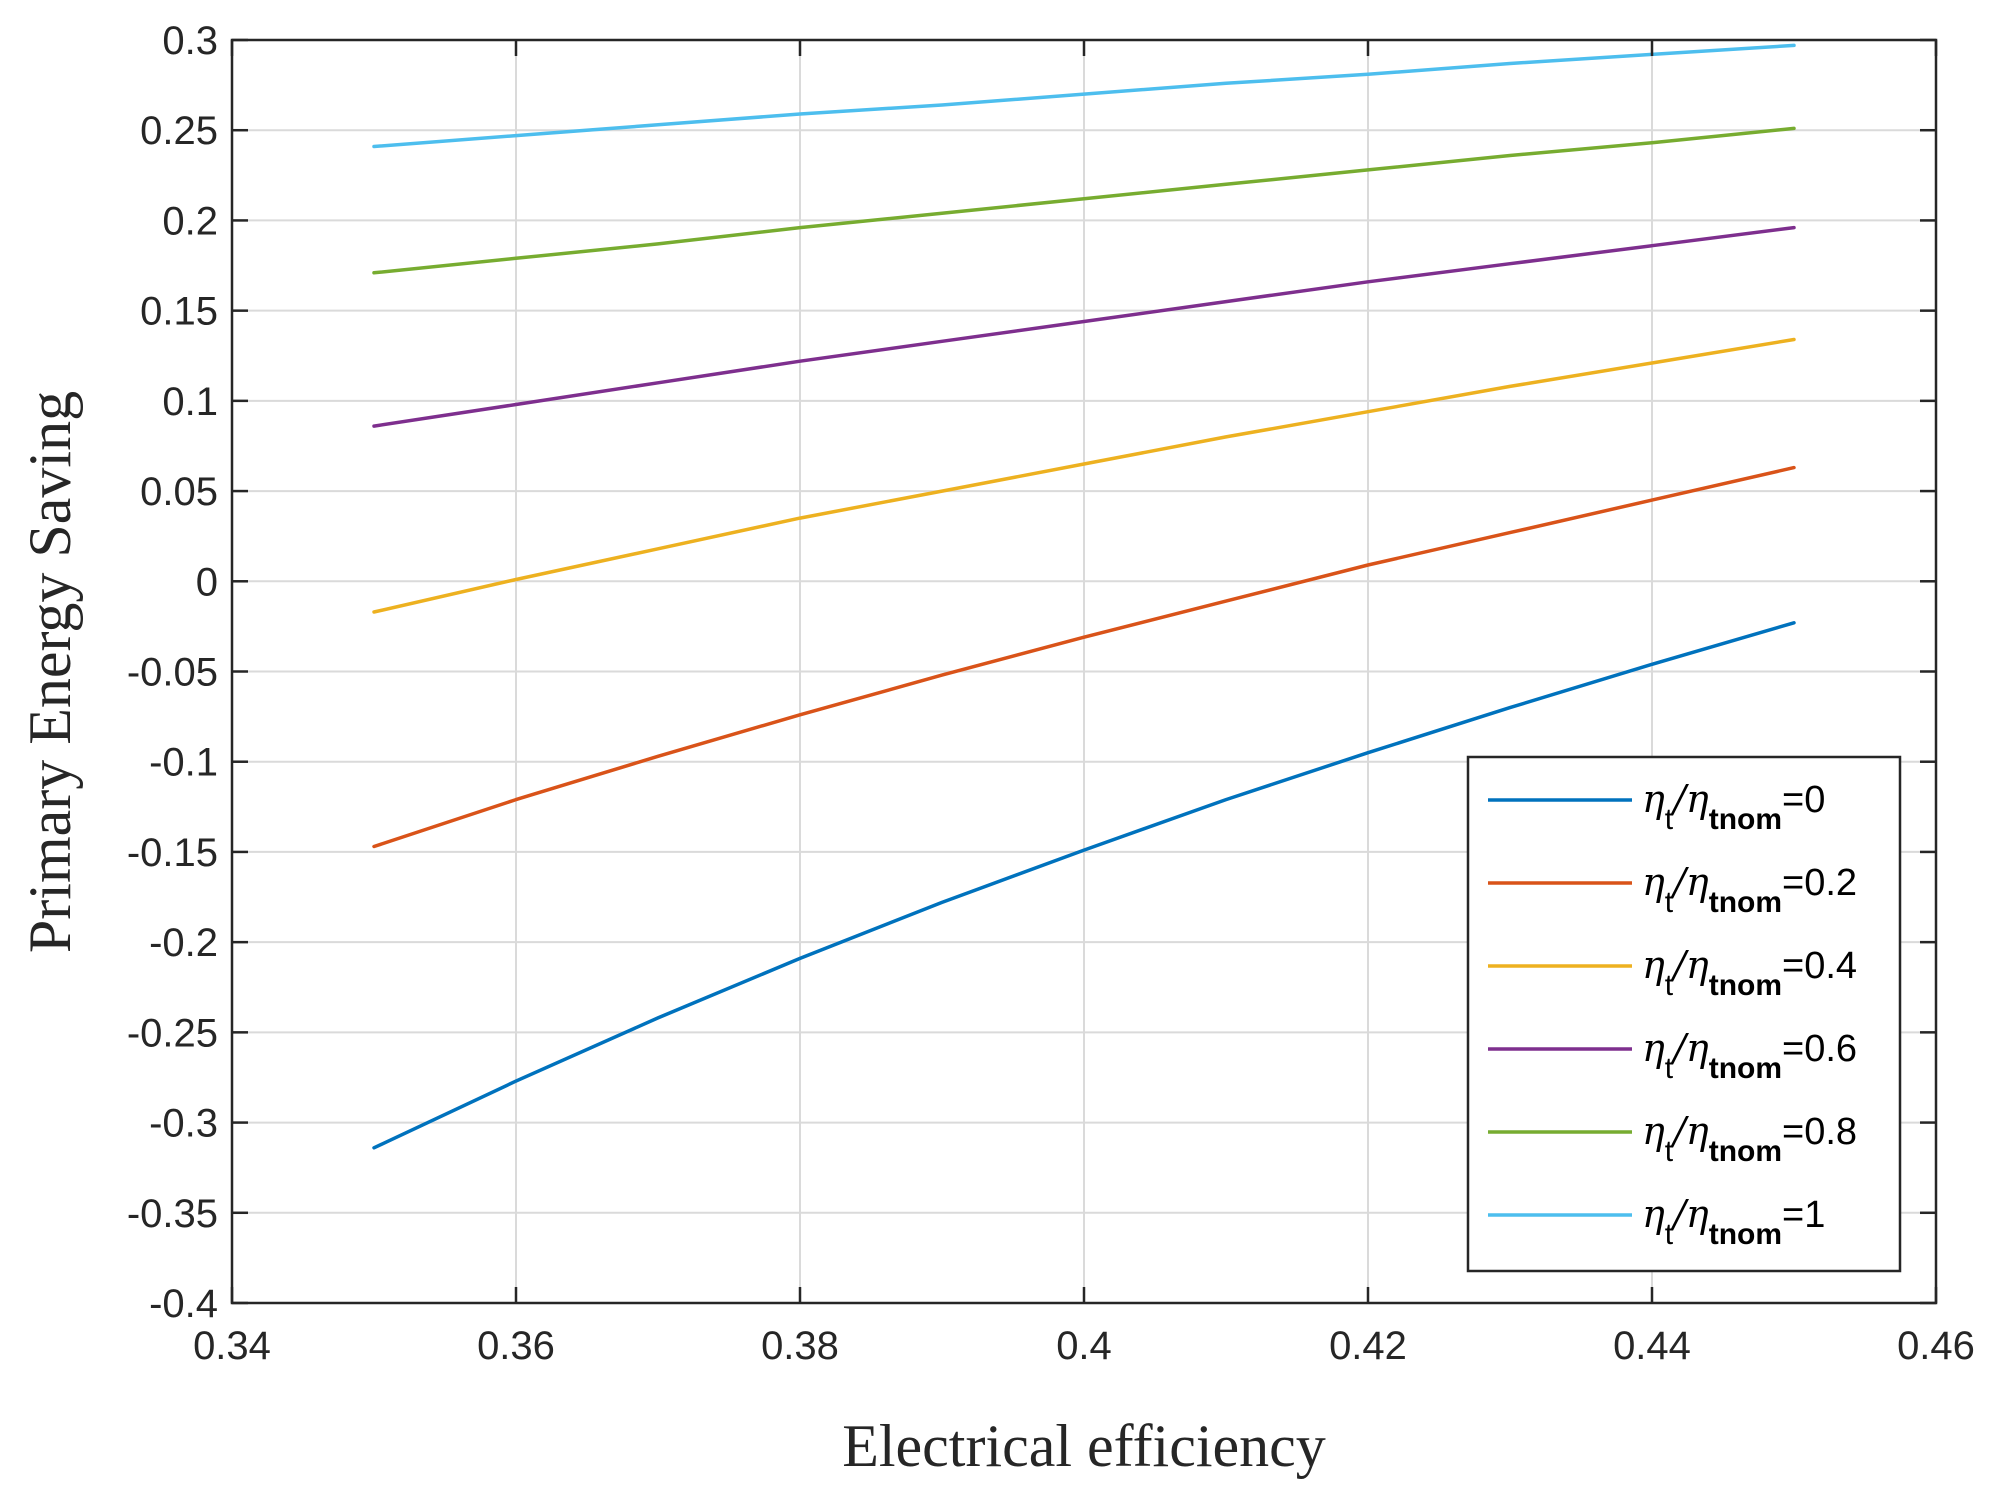 The image size is (1996, 1494). Describe the element at coordinates (172, 673) in the screenshot. I see `y-tick-label: -0.05` at that location.